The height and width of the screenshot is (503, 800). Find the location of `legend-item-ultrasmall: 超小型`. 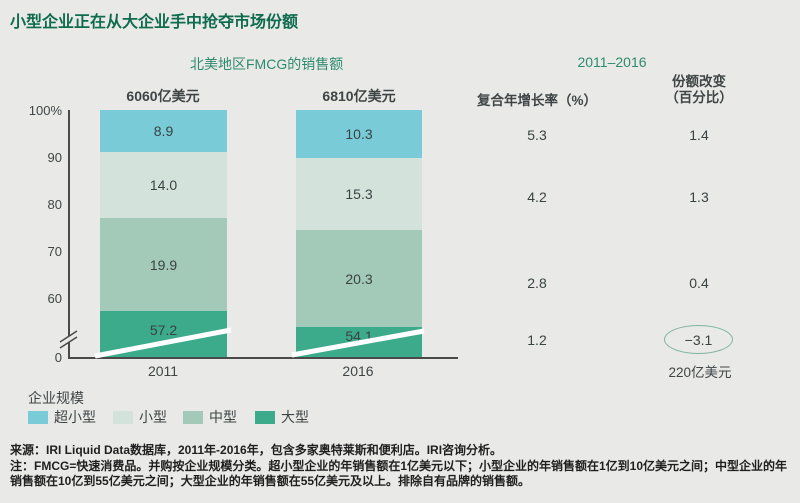

legend-item-ultrasmall: 超小型 is located at coordinates (62, 417).